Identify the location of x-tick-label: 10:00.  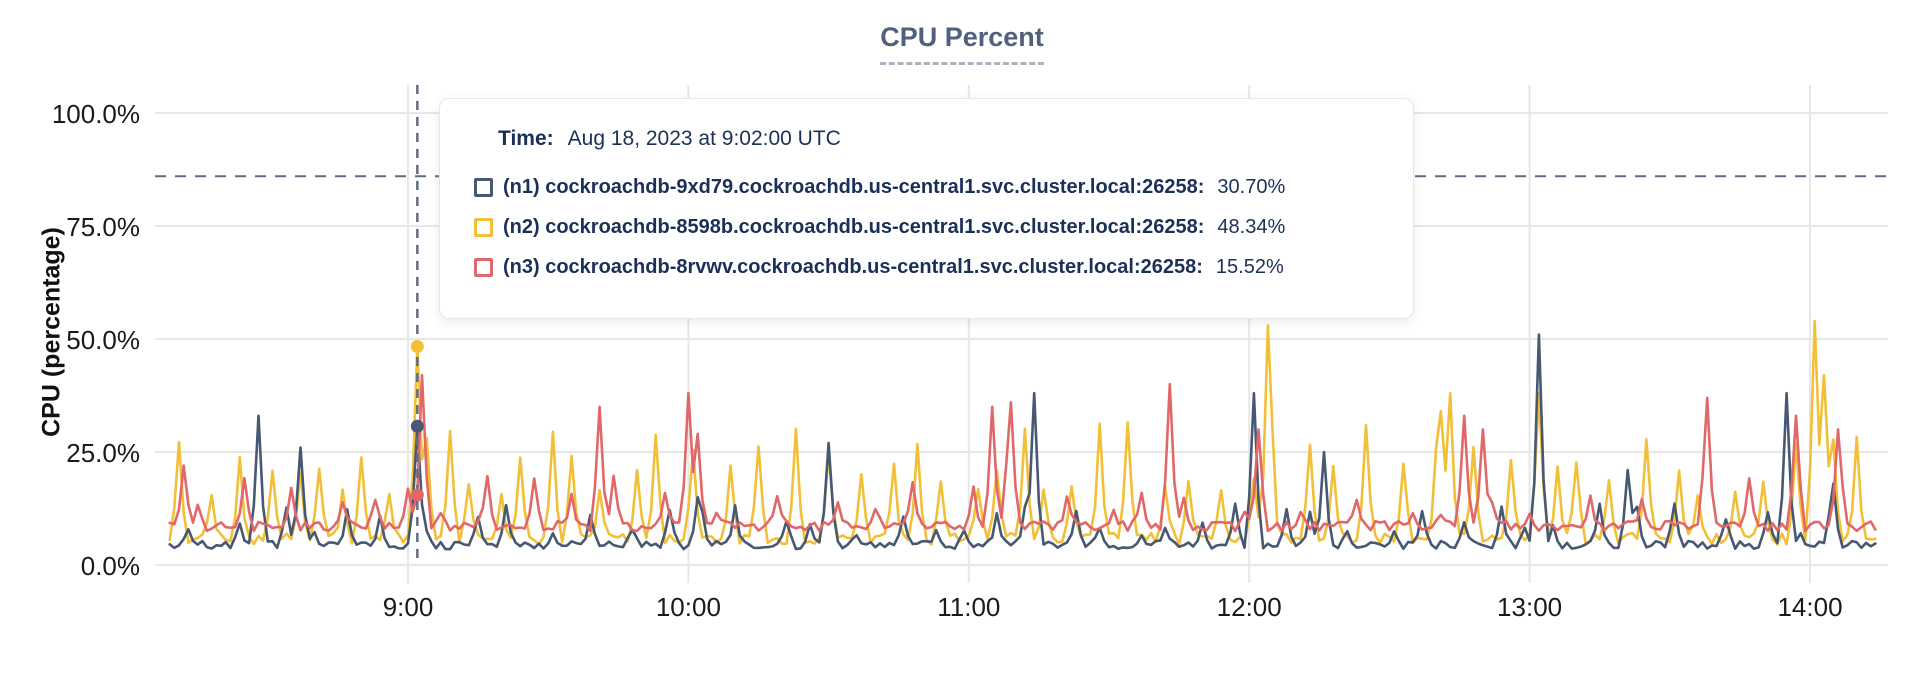
(688, 607).